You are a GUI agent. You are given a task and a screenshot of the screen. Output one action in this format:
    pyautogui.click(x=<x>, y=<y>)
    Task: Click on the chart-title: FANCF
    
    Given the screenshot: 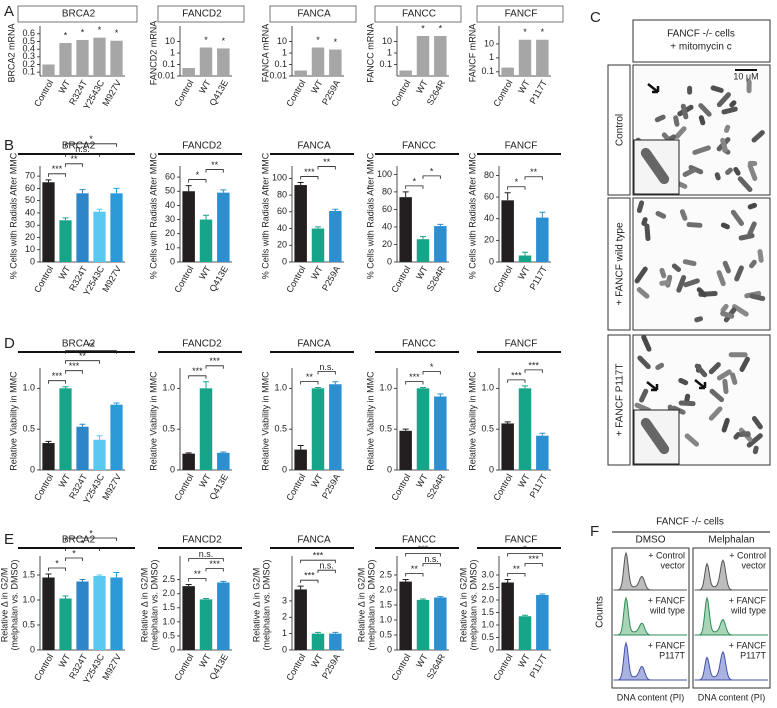 What is the action you would take?
    pyautogui.click(x=521, y=14)
    